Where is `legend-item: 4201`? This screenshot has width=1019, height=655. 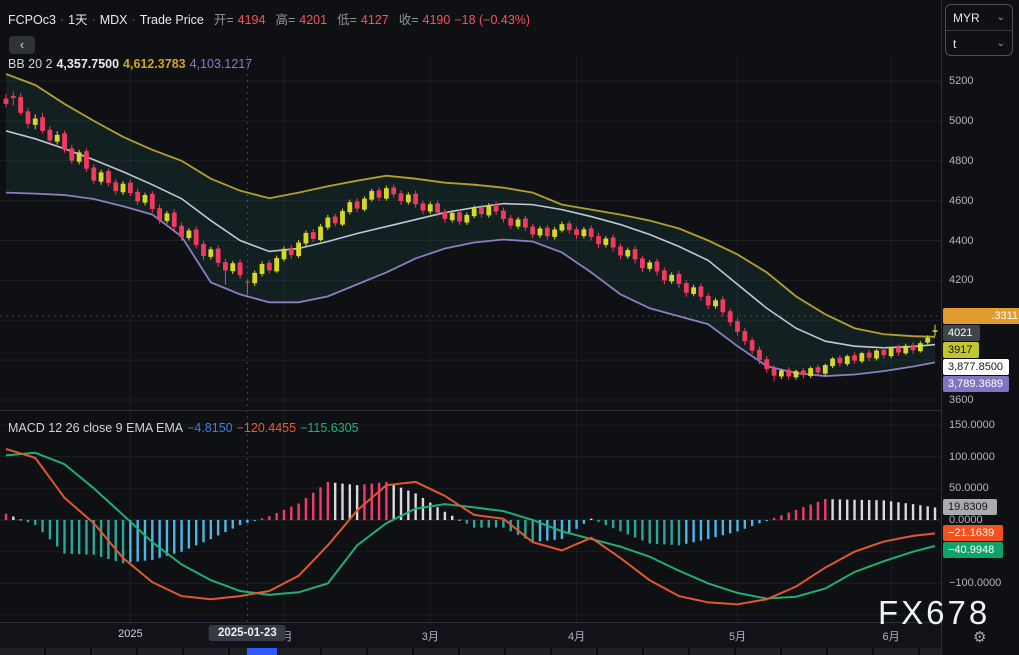 legend-item: 4201 is located at coordinates (313, 20).